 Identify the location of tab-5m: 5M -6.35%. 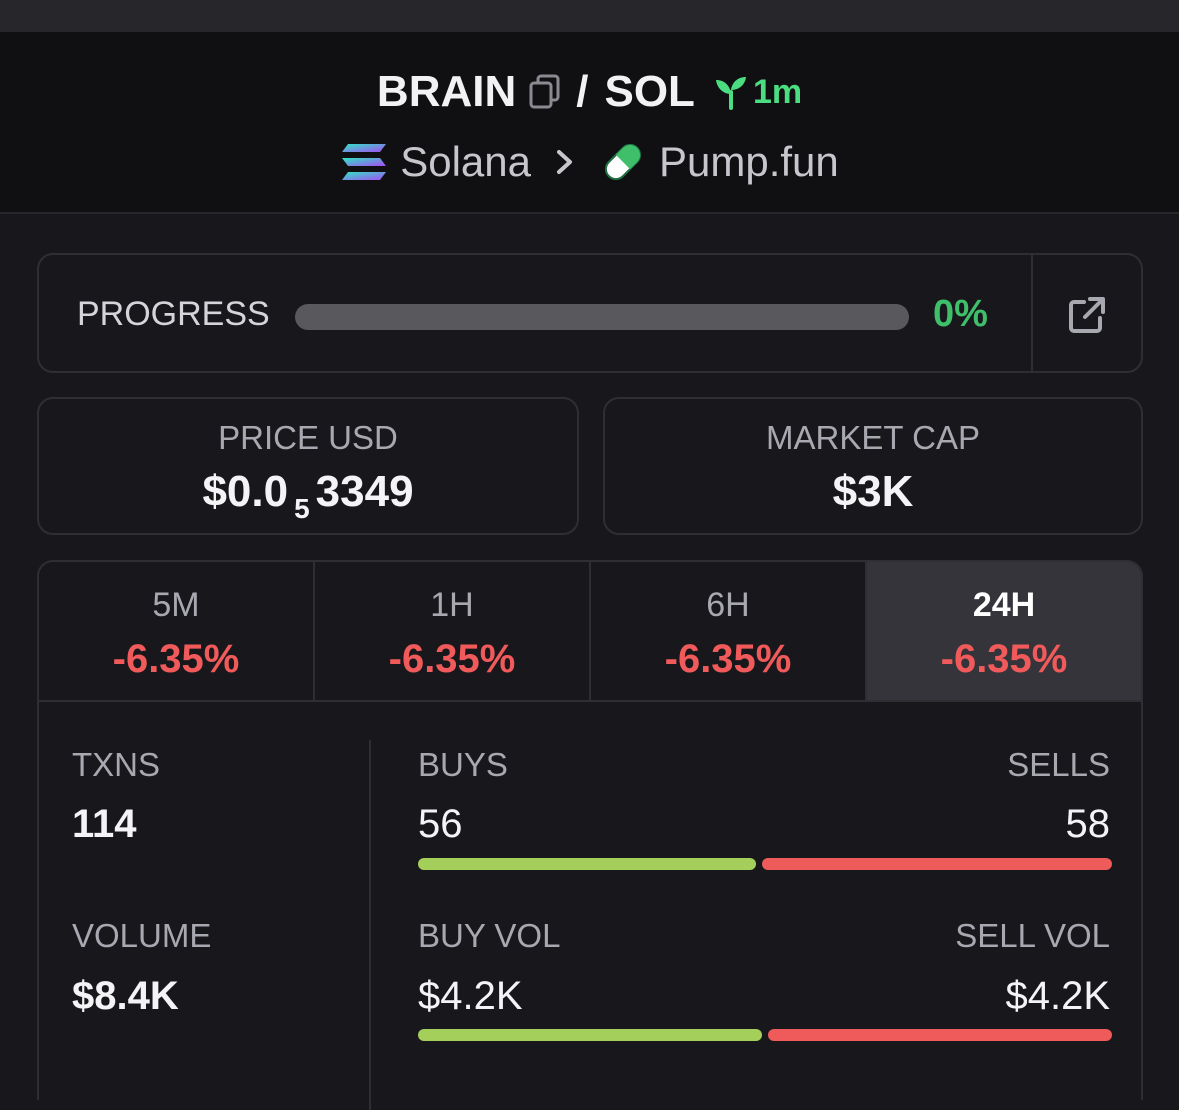
(177, 632).